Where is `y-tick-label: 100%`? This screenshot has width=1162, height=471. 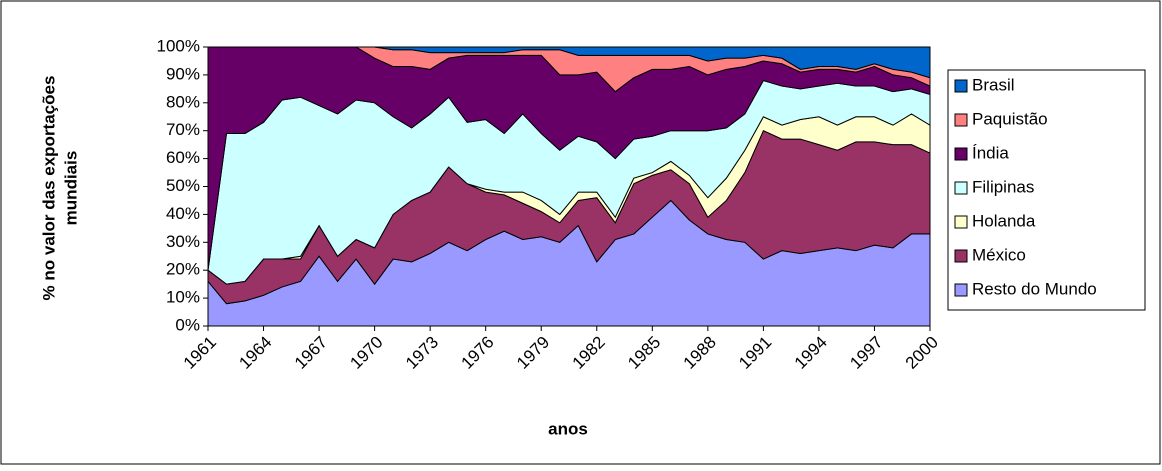
y-tick-label: 100% is located at coordinates (178, 45).